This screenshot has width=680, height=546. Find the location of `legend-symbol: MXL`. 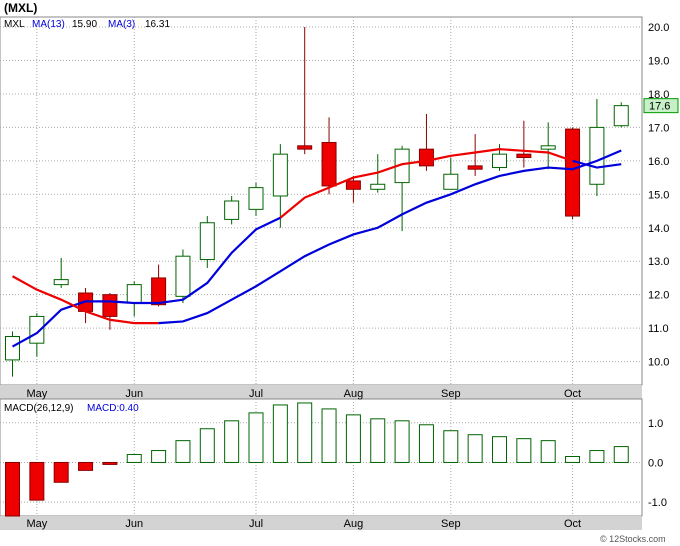

legend-symbol: MXL is located at coordinates (14, 24).